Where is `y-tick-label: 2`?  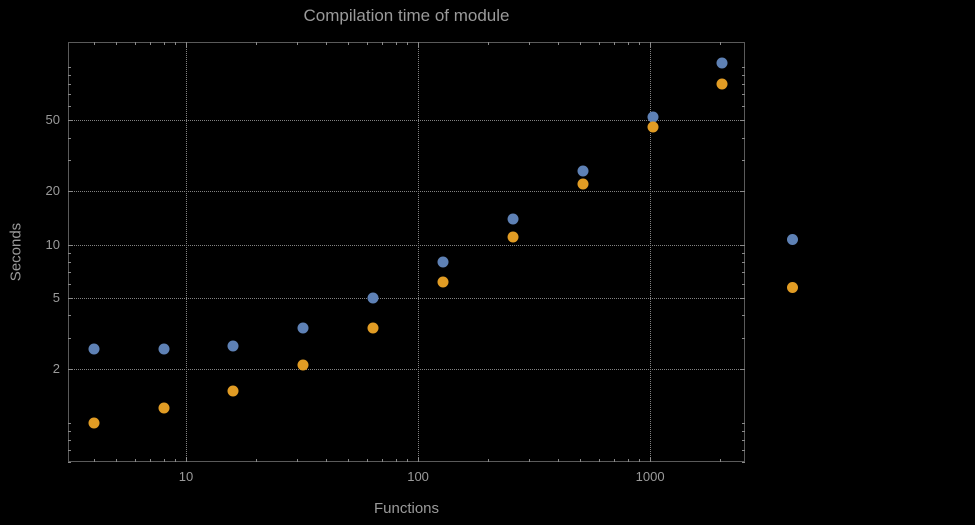 y-tick-label: 2 is located at coordinates (56, 368).